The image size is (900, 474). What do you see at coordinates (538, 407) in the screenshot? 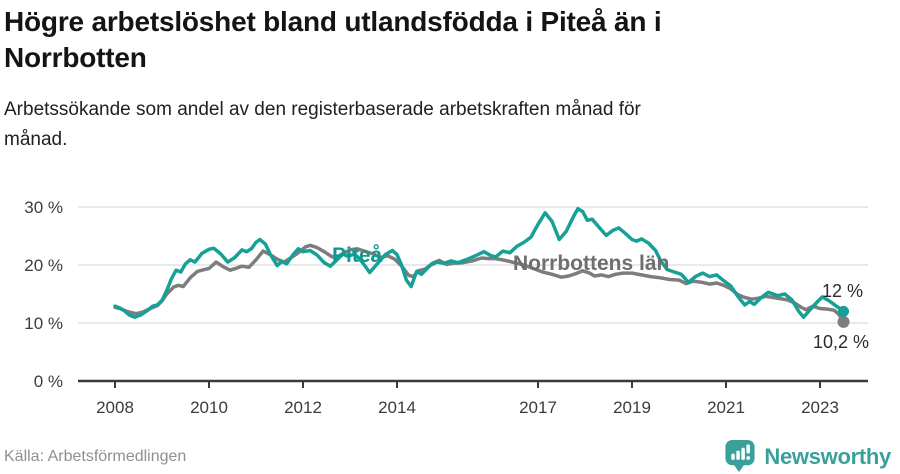
I see `x-tick-label: 2017` at bounding box center [538, 407].